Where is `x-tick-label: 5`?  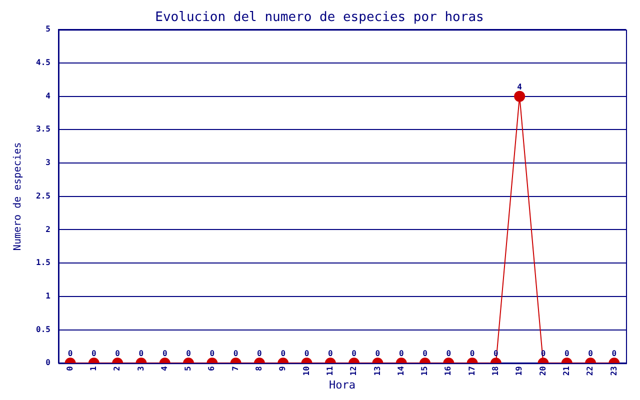
x-tick-label: 5 is located at coordinates (188, 368).